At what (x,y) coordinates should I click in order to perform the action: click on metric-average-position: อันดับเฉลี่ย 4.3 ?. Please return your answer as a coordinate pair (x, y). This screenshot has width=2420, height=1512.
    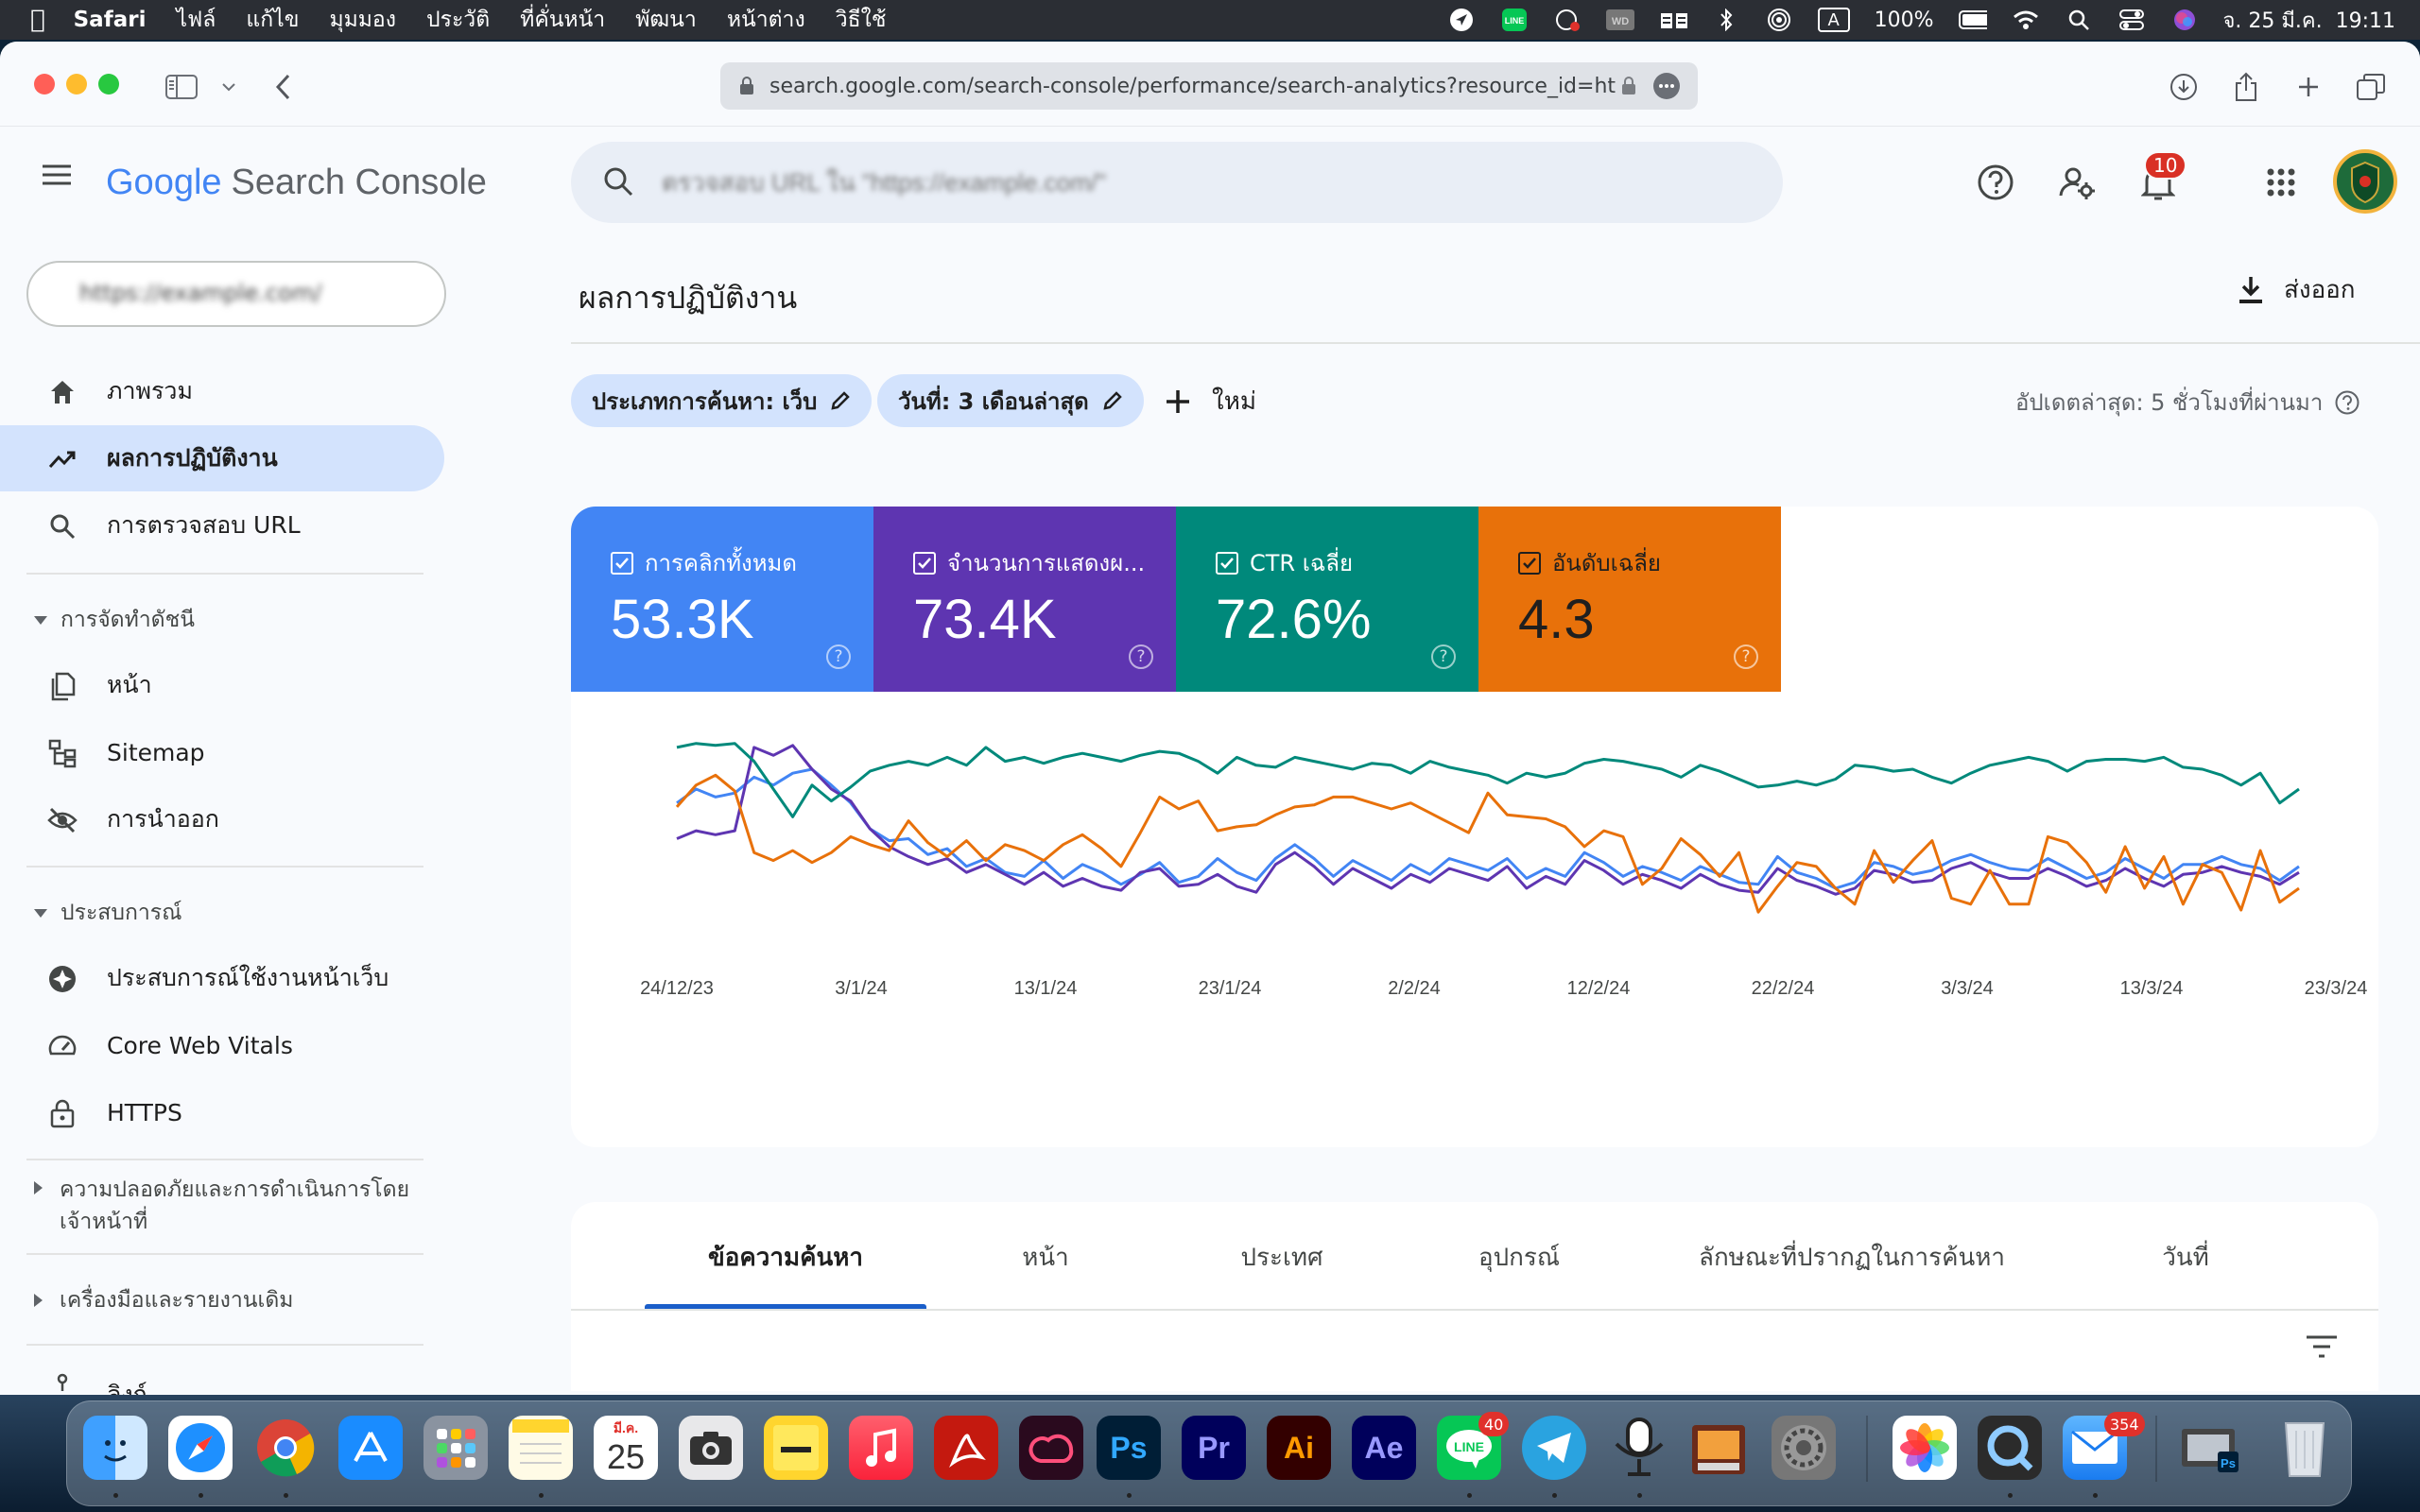
    Looking at the image, I should click on (1630, 599).